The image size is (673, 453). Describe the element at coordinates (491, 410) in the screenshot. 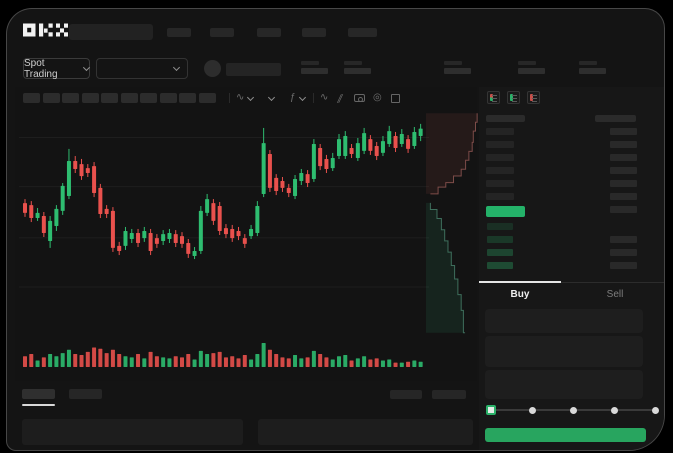

I see `slider-handle` at that location.